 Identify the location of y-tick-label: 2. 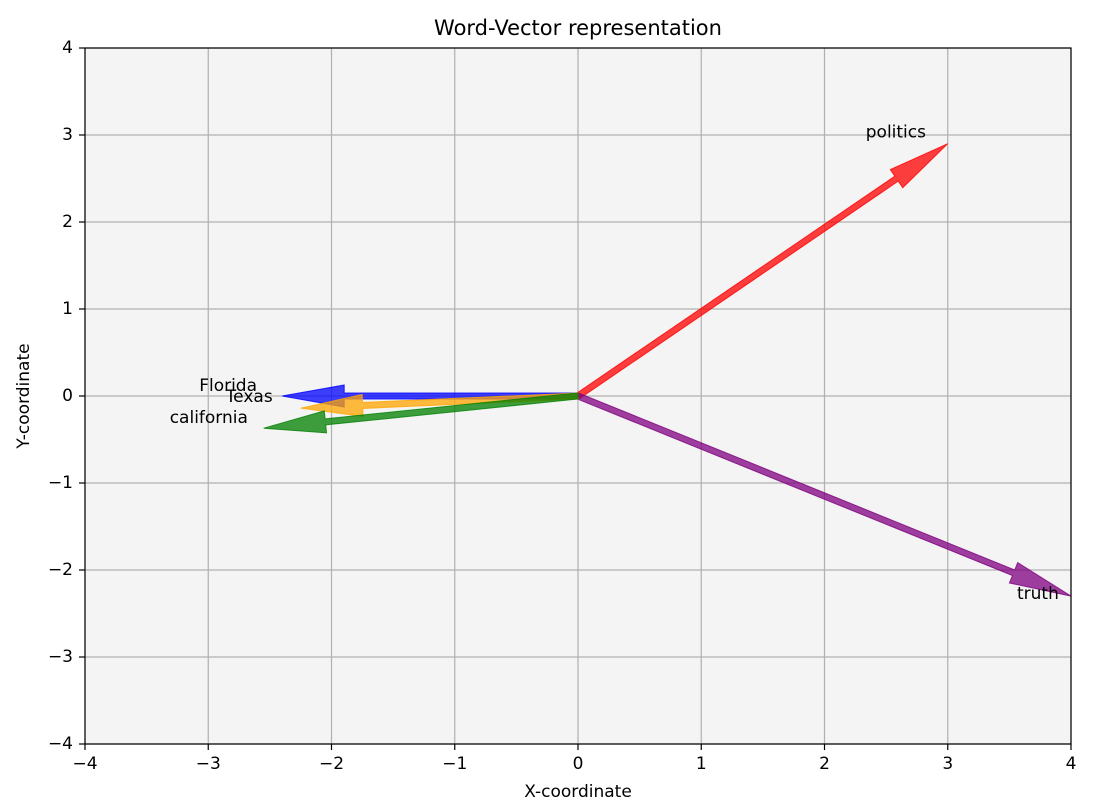
(67, 222).